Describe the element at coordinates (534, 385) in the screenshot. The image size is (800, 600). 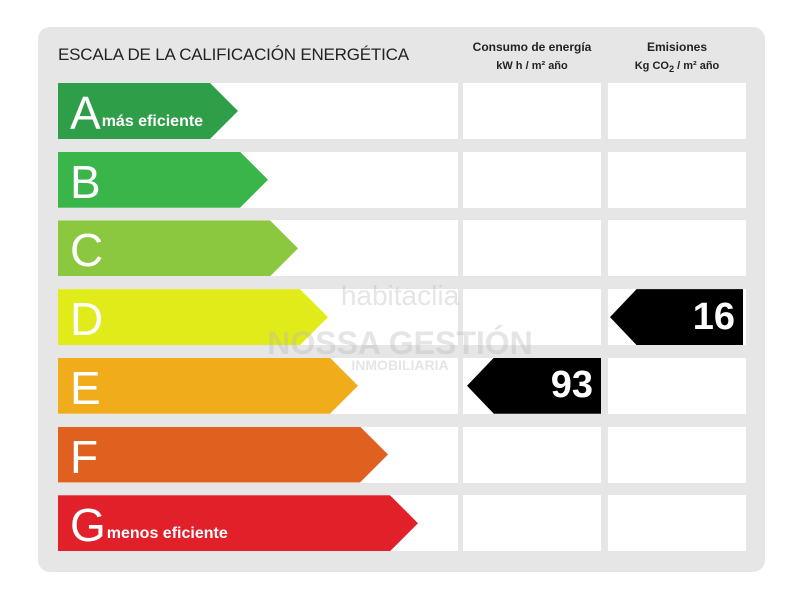
I see `consumo-value-arrow: 93` at that location.